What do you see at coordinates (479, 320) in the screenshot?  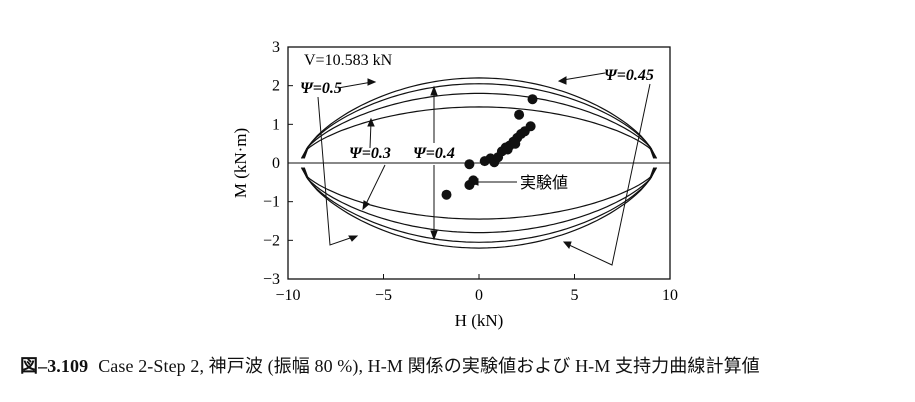 I see `x-axis-label: H (kN)` at bounding box center [479, 320].